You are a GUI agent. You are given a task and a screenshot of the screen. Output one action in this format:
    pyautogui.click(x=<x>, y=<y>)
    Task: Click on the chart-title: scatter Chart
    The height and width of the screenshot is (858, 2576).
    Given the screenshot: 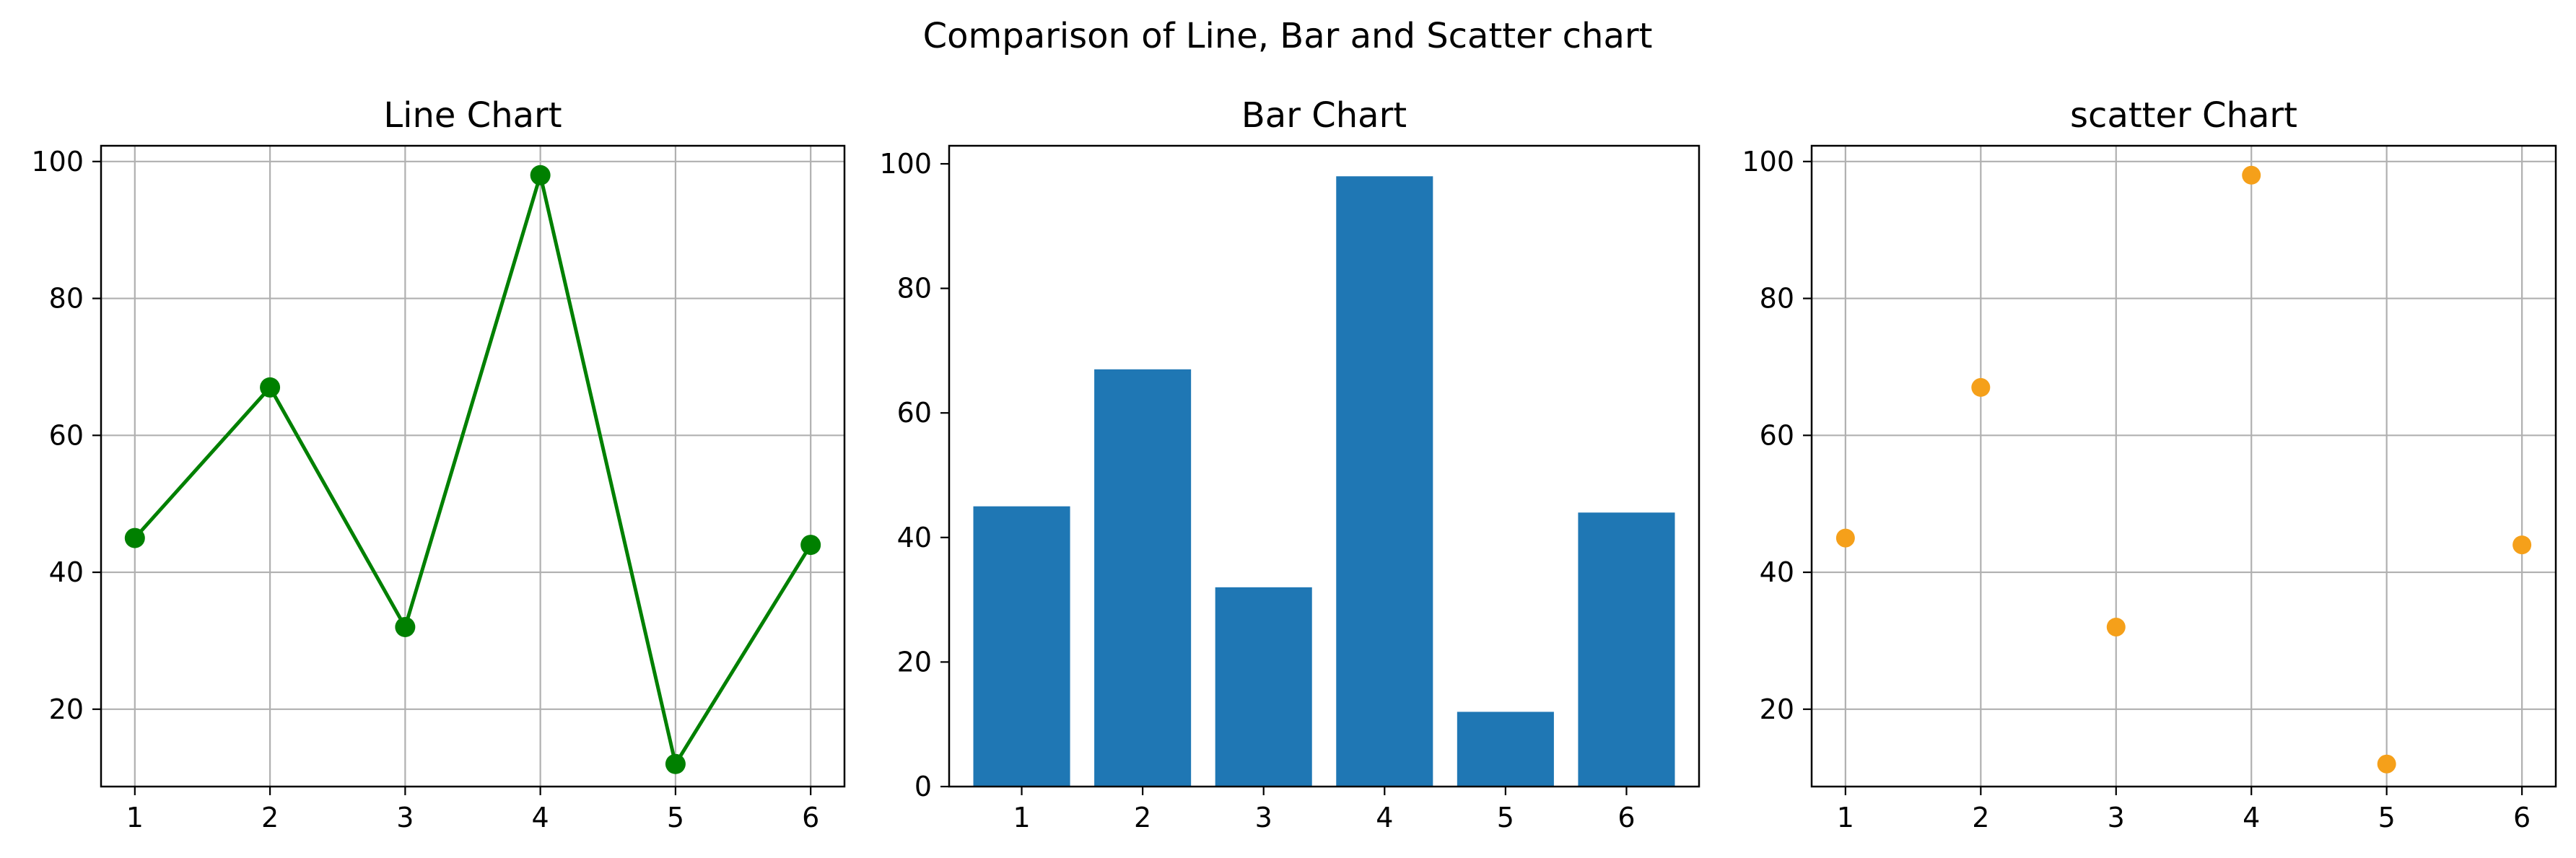 What is the action you would take?
    pyautogui.click(x=2183, y=115)
    